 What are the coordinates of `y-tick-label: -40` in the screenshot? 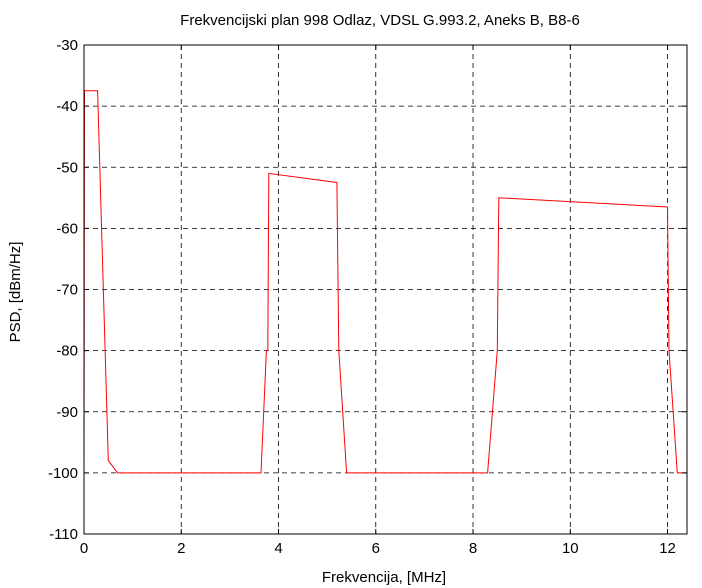 It's located at (67, 106).